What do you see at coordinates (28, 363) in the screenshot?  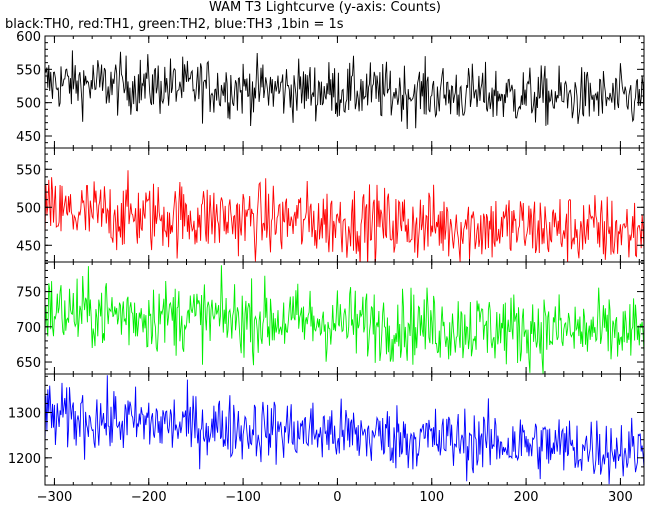 I see `y-tick-label: 650` at bounding box center [28, 363].